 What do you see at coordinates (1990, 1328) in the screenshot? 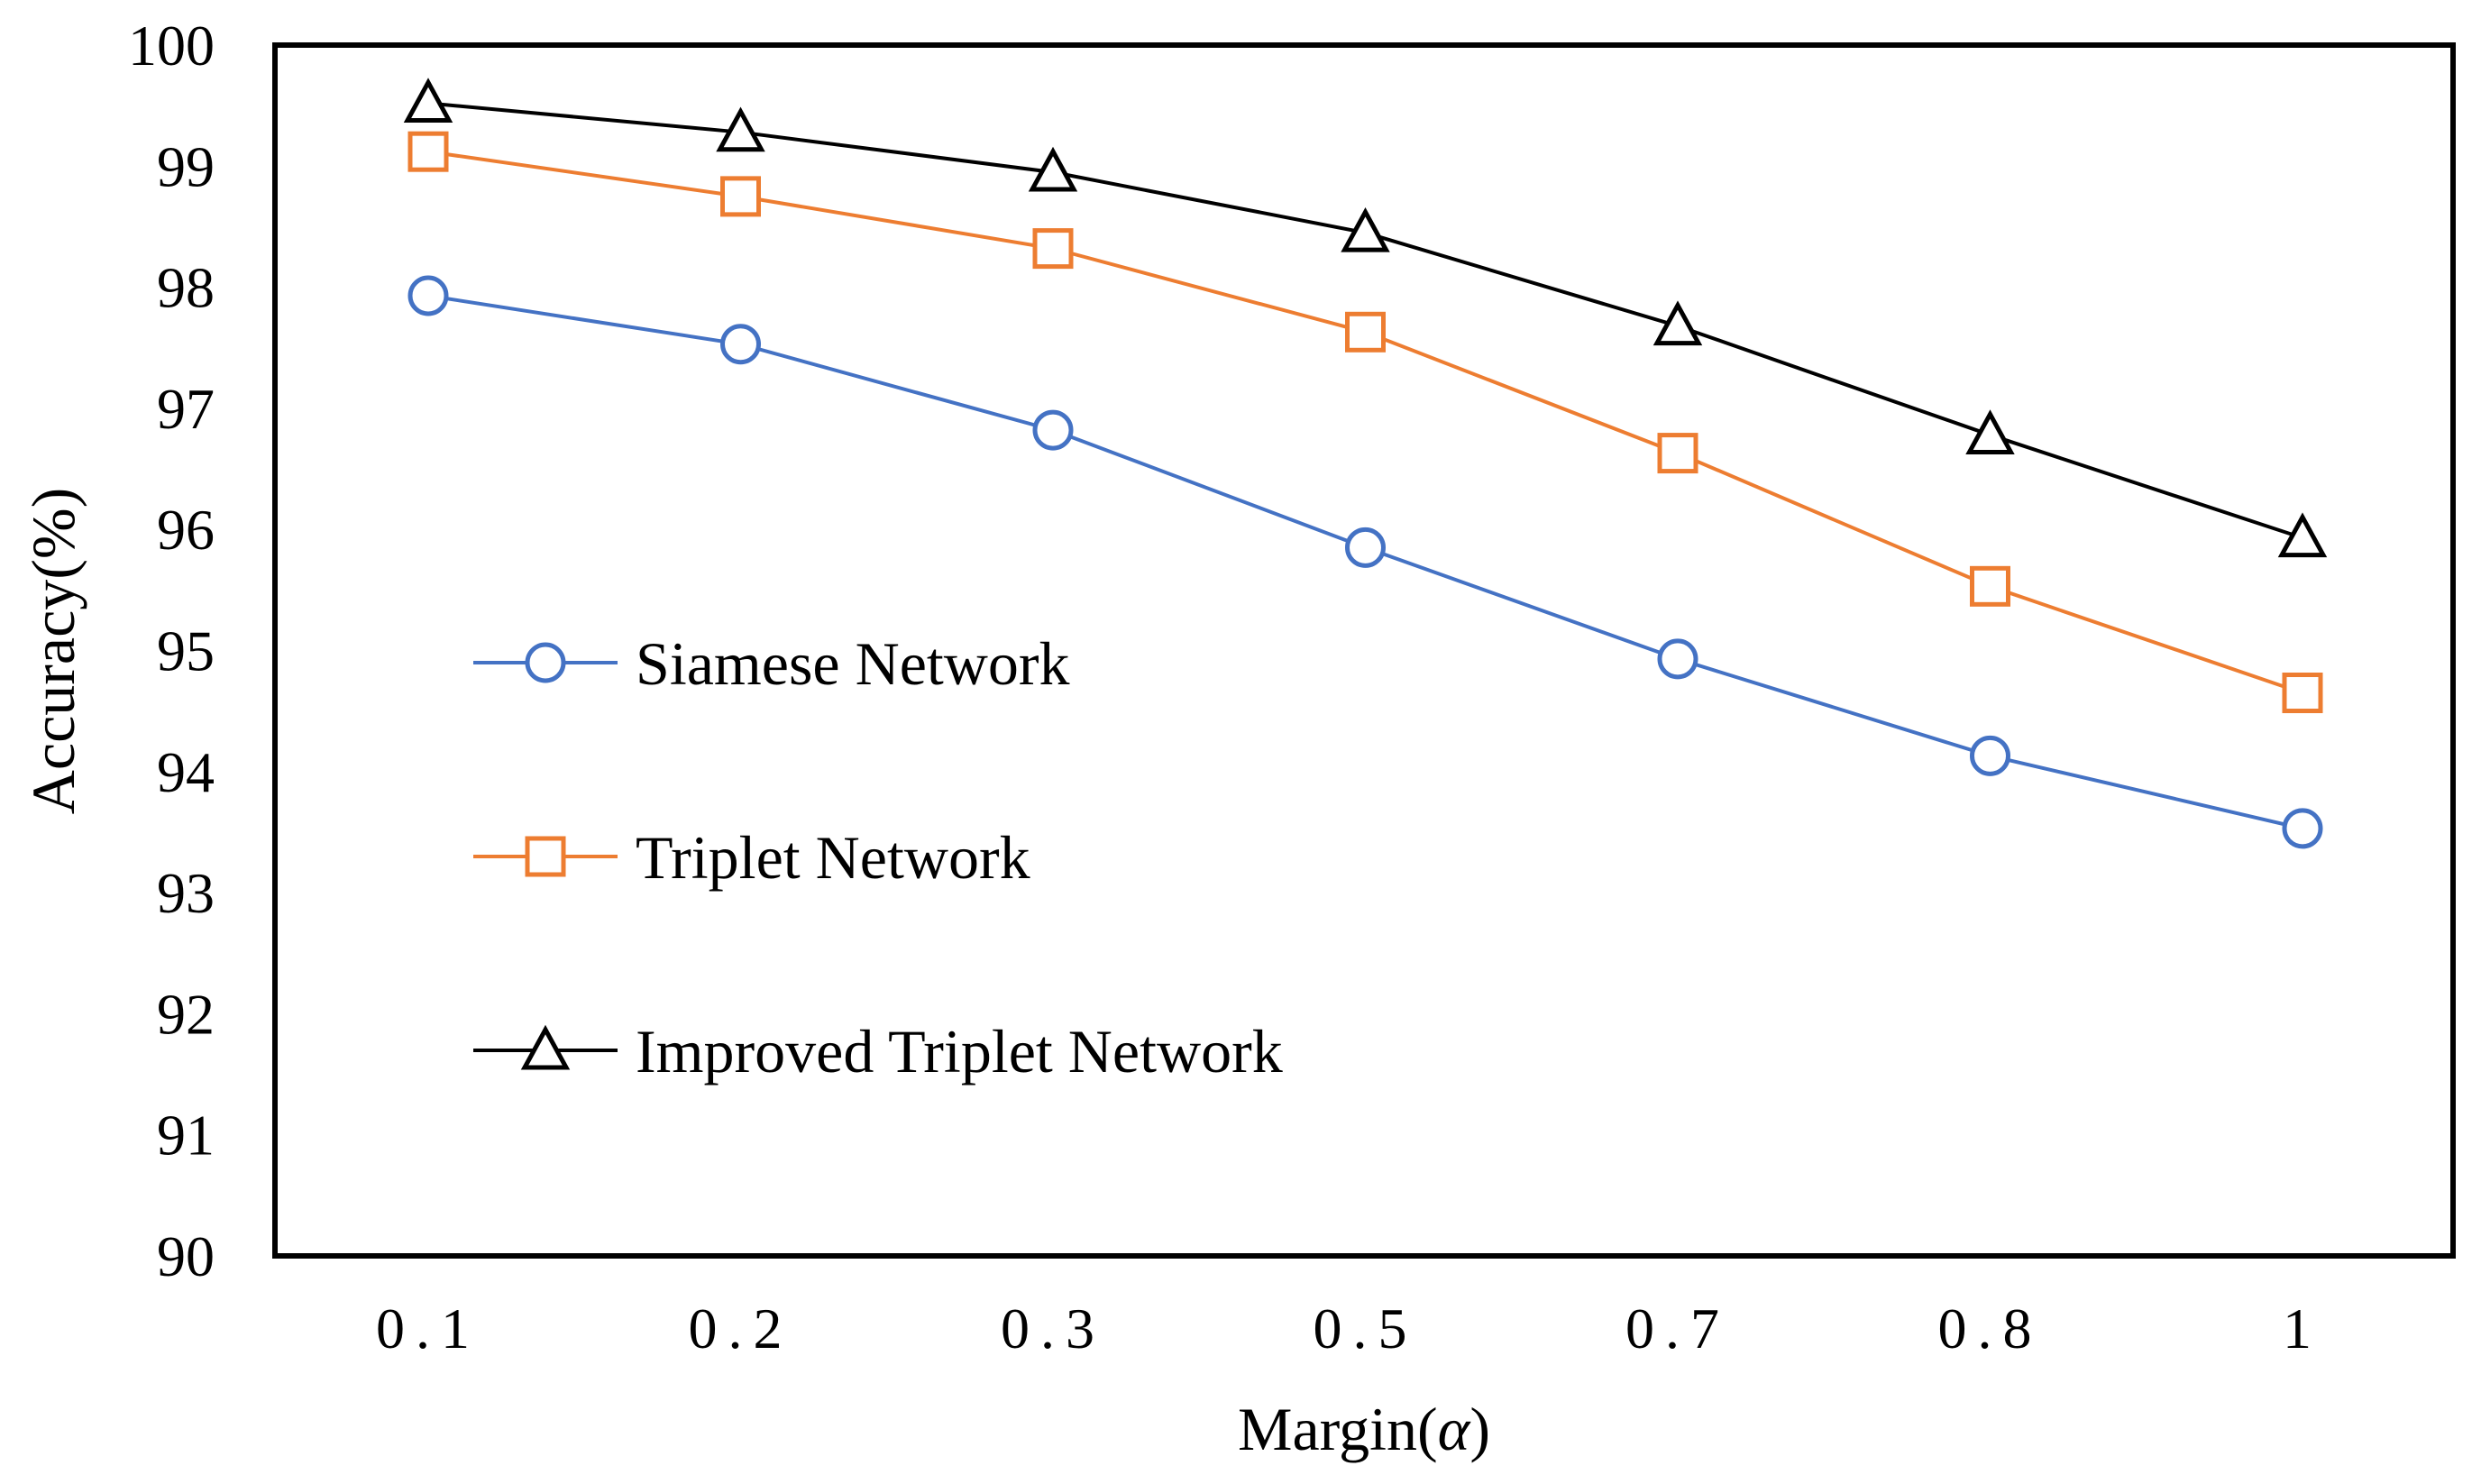
I see `x-tick-label: 0.8` at bounding box center [1990, 1328].